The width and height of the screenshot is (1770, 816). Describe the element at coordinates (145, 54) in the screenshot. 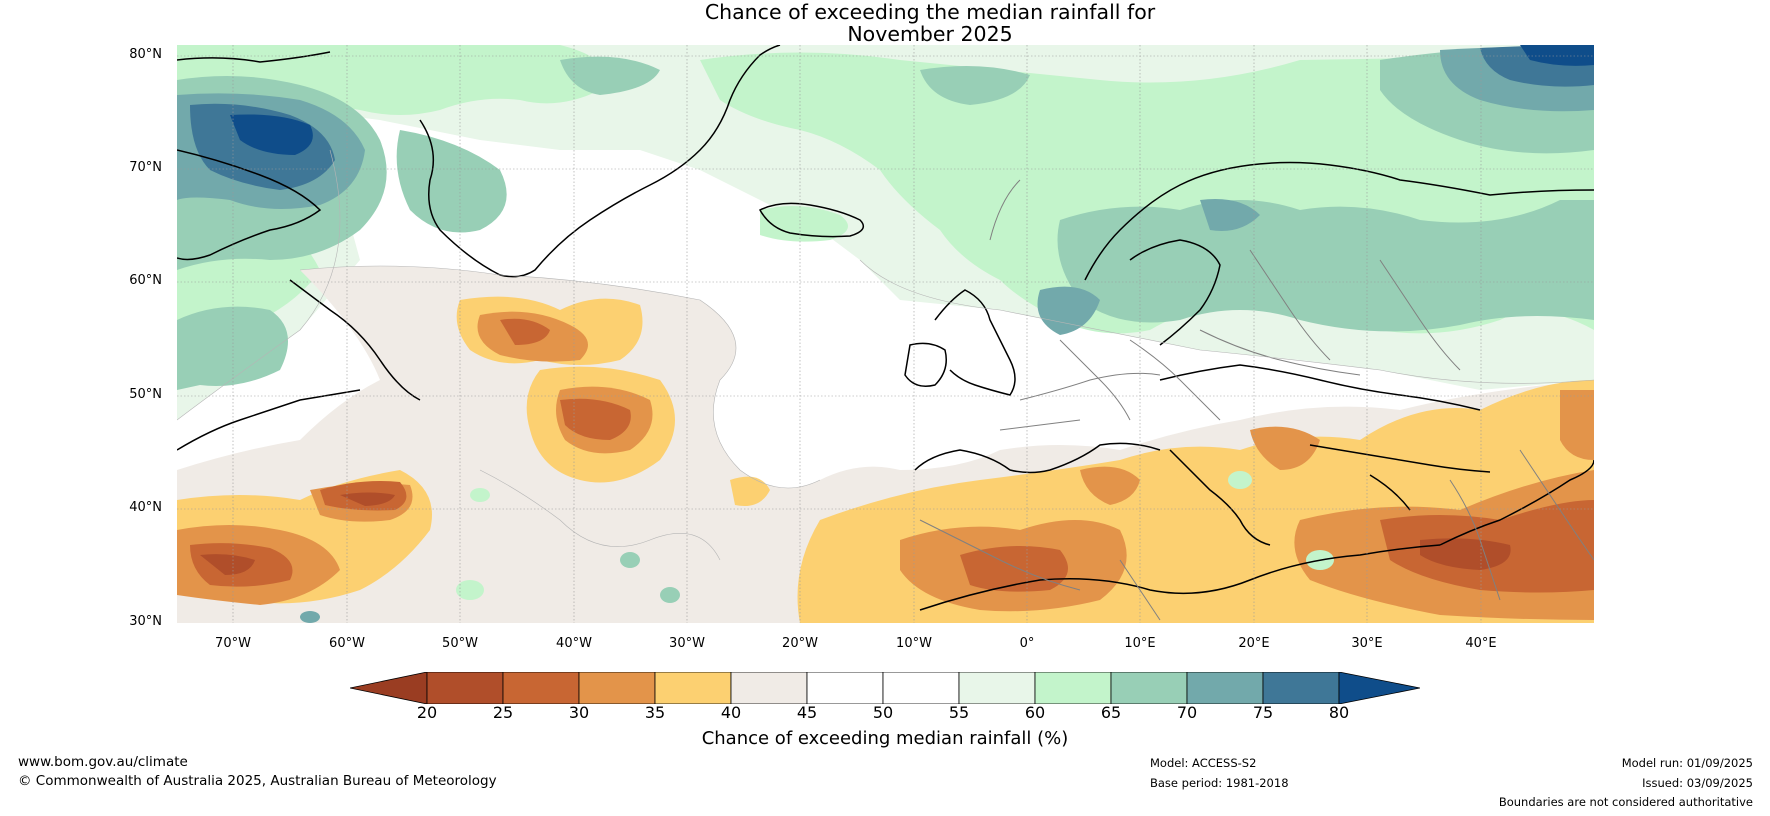

I see `lat-label-80n: 80°N` at that location.